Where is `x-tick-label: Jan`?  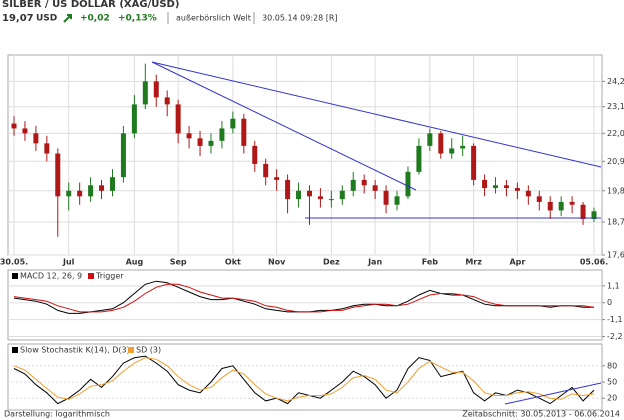 x-tick-label: Jan is located at coordinates (374, 262).